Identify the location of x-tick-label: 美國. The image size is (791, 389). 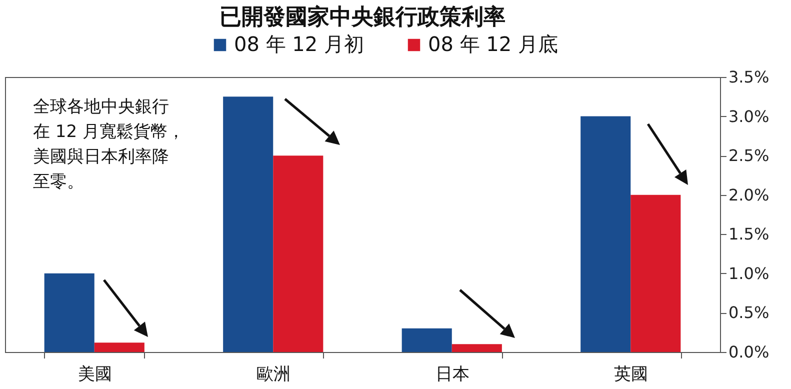
(95, 374).